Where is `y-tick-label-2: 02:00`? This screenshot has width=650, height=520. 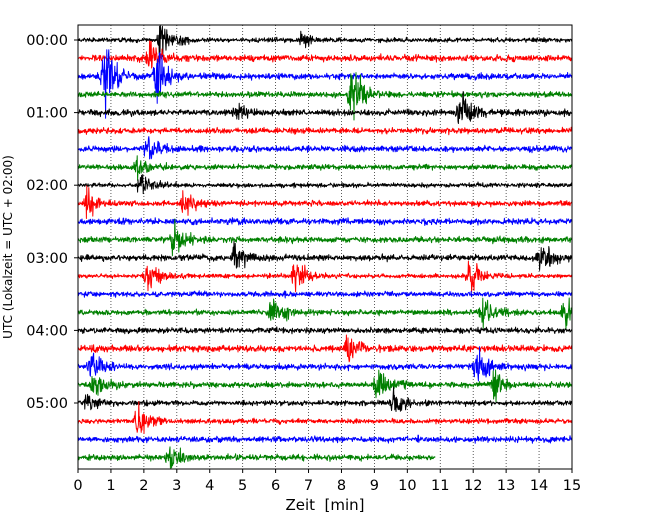 y-tick-label-2: 02:00 is located at coordinates (47, 186).